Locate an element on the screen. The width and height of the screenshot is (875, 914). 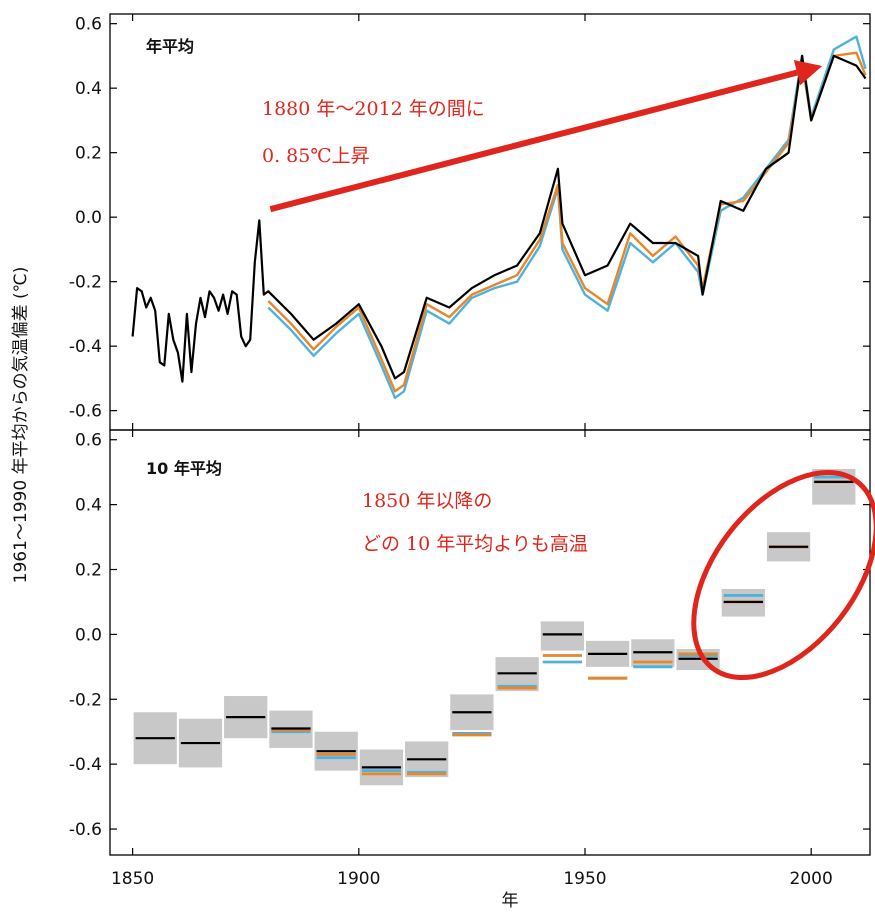
decade-band-1940 is located at coordinates (562, 636).